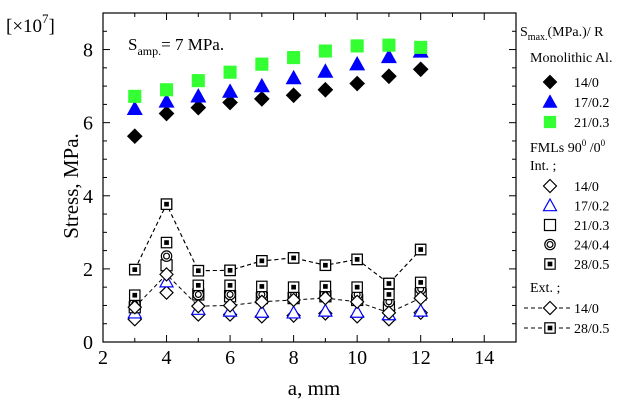  What do you see at coordinates (132, 44) in the screenshot?
I see `amp-annotation-main: S` at bounding box center [132, 44].